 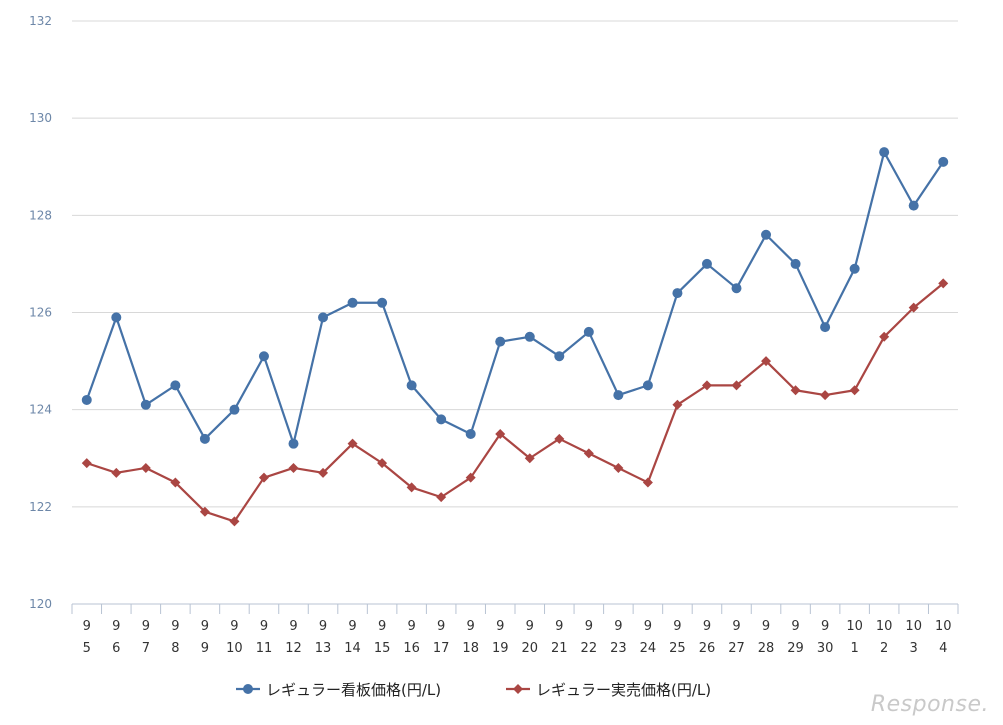 I want to click on legend-label: レギュラー実売価格(円/L), so click(x=623, y=690).